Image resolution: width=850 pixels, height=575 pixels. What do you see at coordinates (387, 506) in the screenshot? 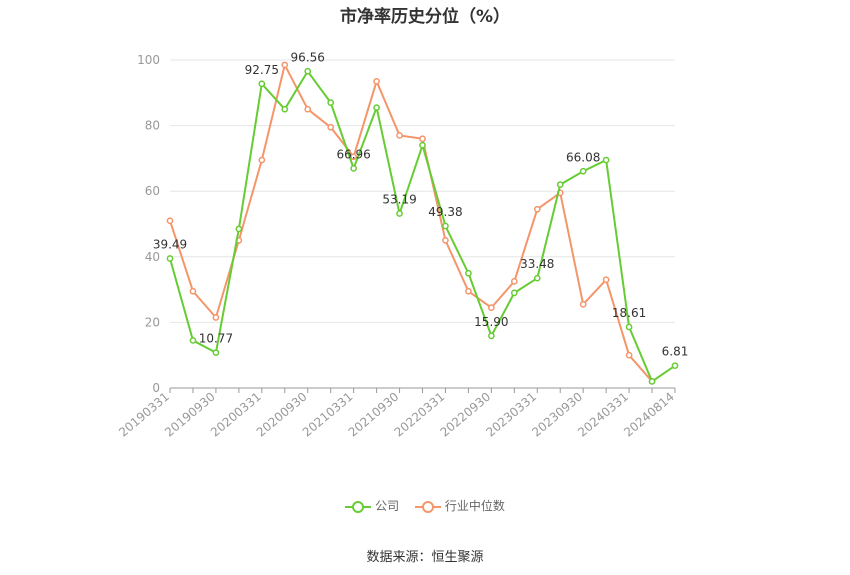
I see `legend-company-label: 公司` at bounding box center [387, 506].